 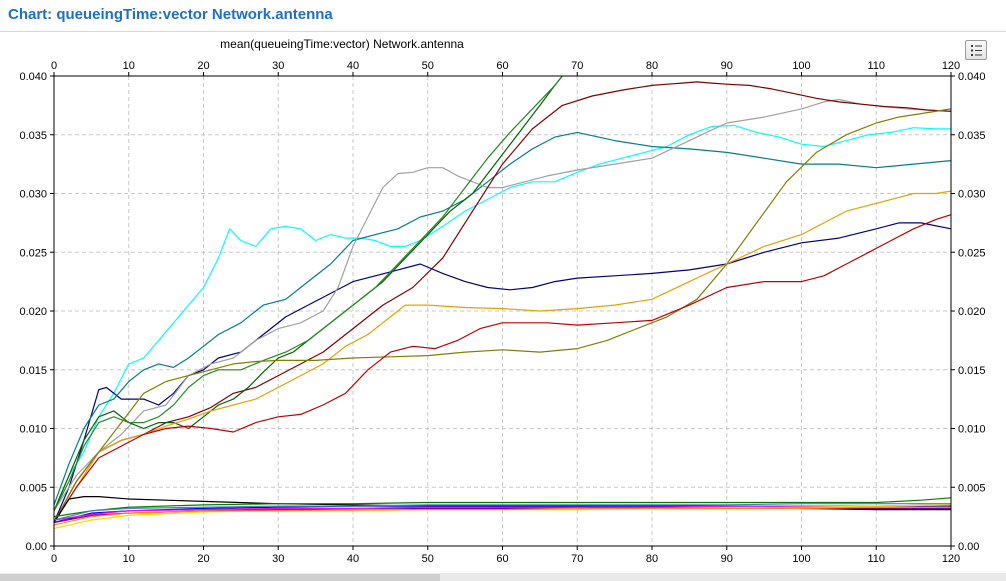 What do you see at coordinates (577, 66) in the screenshot?
I see `x-tick-label-top: 70` at bounding box center [577, 66].